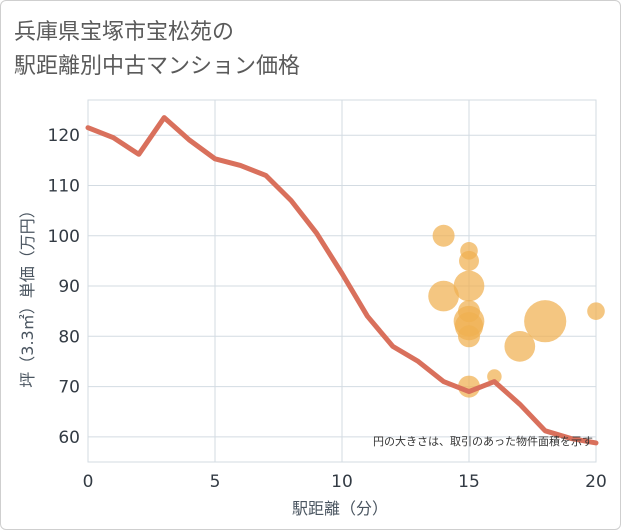 Image resolution: width=621 pixels, height=530 pixels. I want to click on x-axis-label: 駅距離（分）, so click(340, 508).